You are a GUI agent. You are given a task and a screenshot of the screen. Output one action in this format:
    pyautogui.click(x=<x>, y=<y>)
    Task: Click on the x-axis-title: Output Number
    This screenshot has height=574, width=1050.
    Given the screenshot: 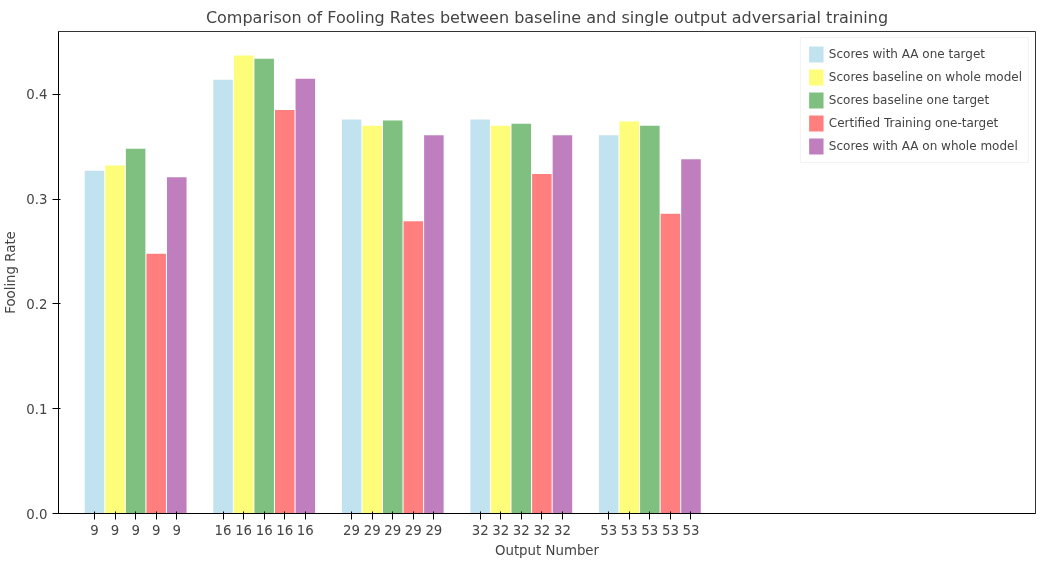 What is the action you would take?
    pyautogui.click(x=547, y=550)
    